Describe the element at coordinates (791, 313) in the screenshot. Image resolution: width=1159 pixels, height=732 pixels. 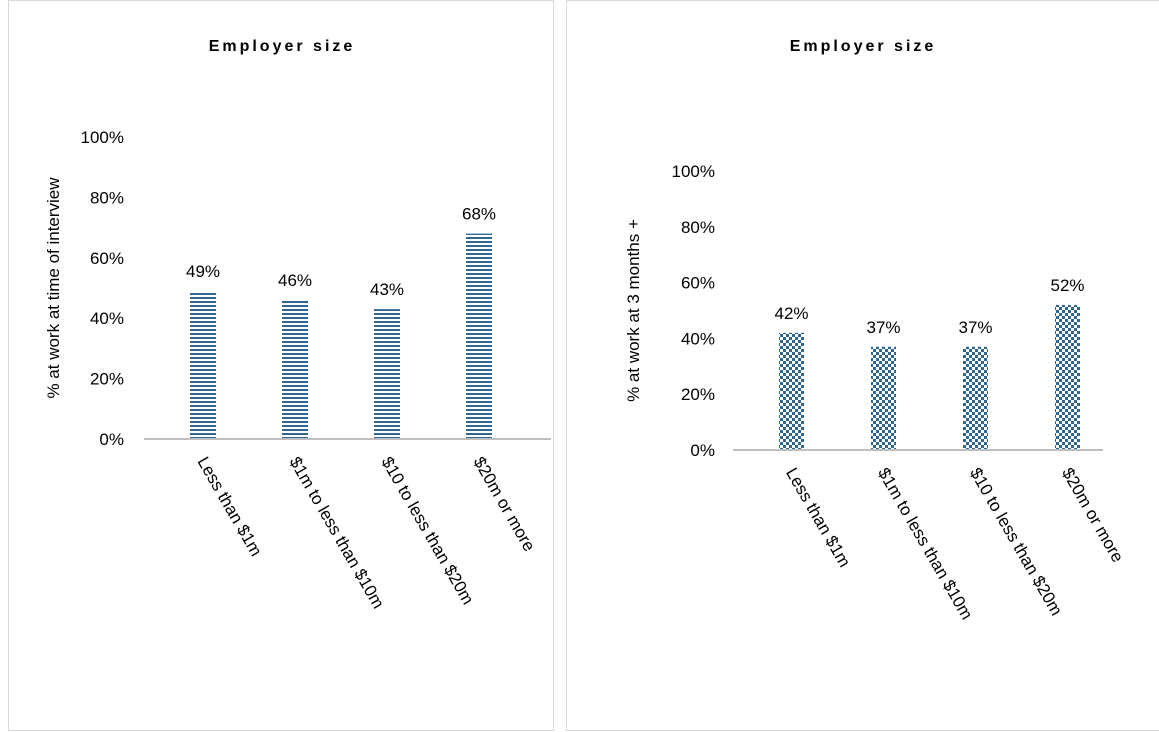
I see `data-label: 42%` at that location.